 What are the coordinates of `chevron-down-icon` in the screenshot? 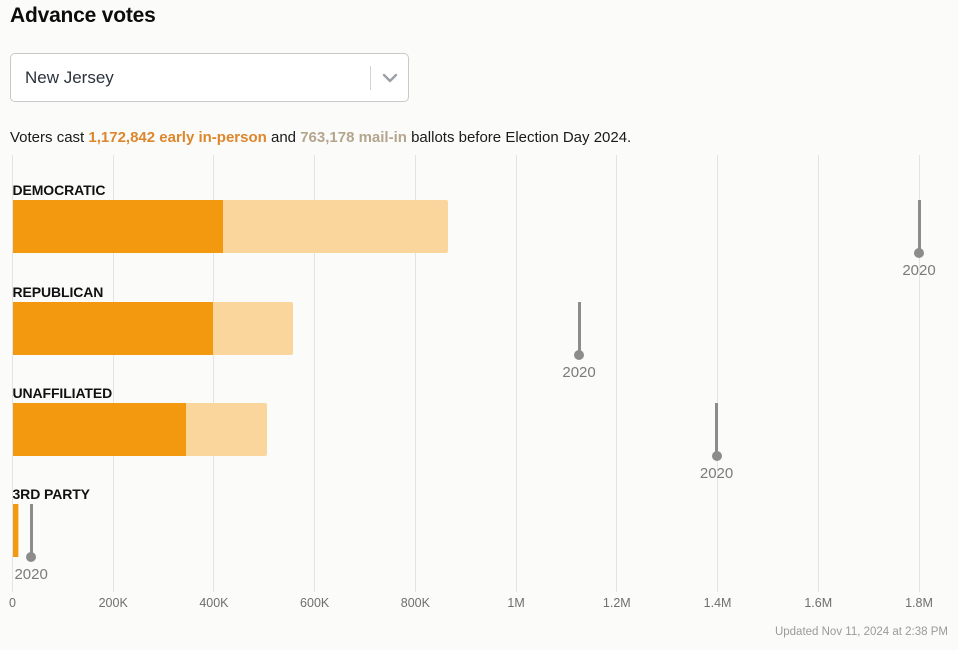 It's located at (389, 78).